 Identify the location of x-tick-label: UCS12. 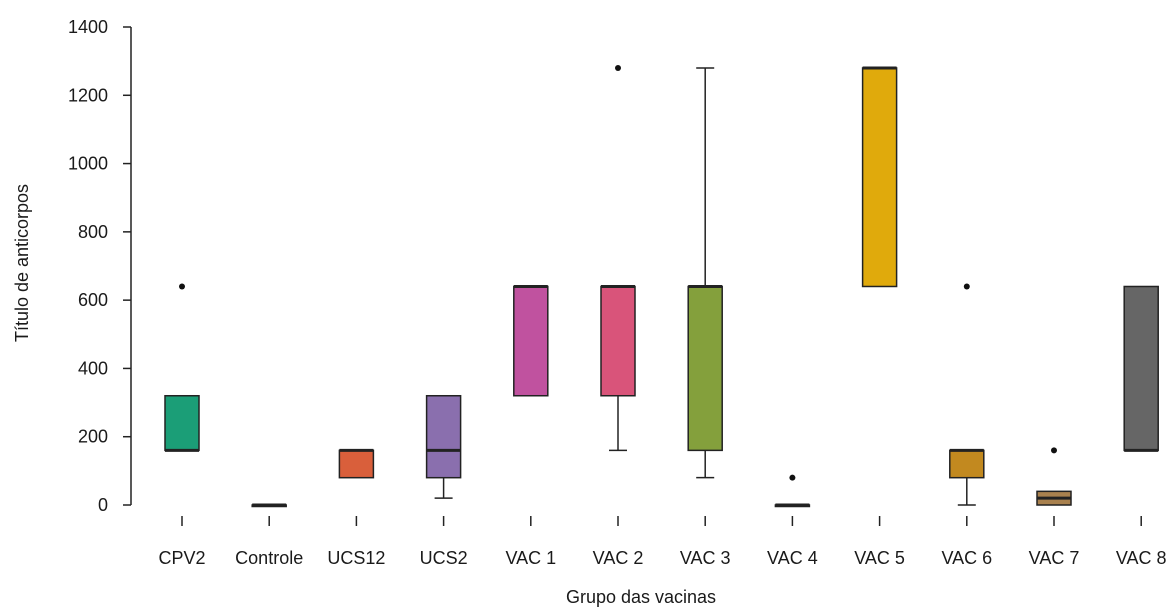
(356, 558).